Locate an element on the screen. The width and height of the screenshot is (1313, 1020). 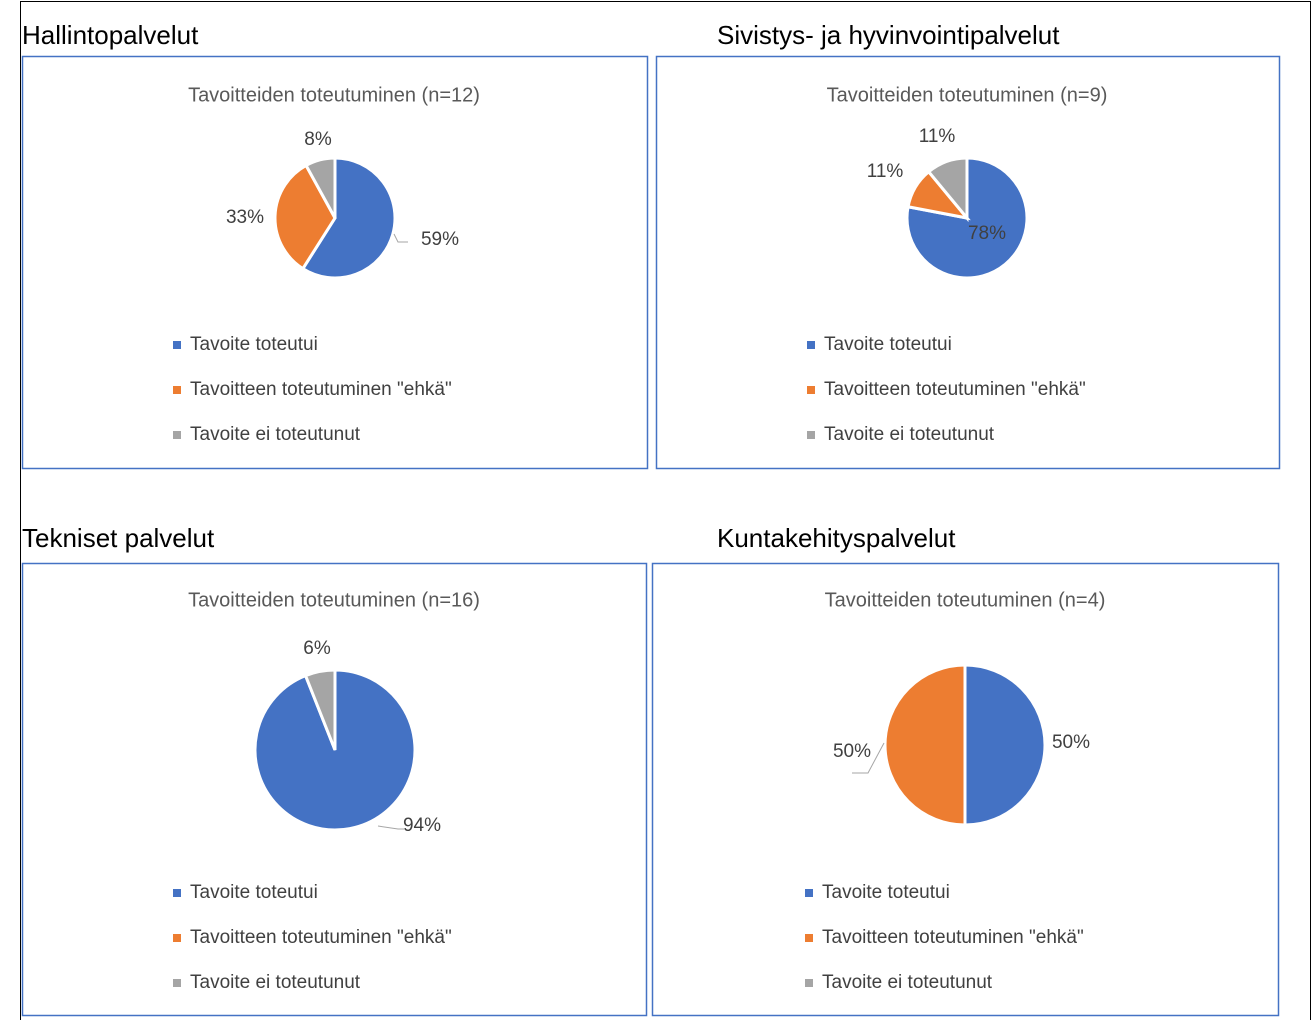
chart-title: Tavoitteiden toteutuminen (n=16) is located at coordinates (334, 600).